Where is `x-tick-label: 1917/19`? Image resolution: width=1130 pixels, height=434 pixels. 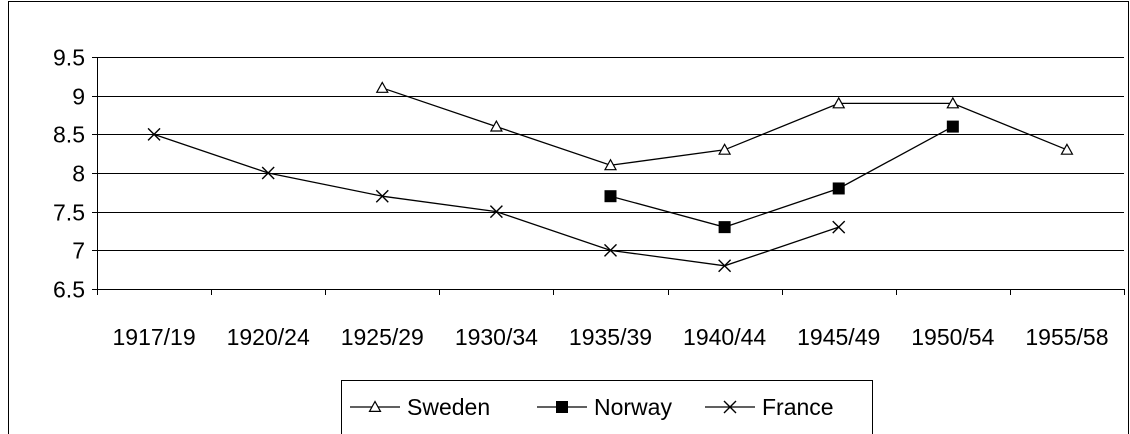 x-tick-label: 1917/19 is located at coordinates (153, 337).